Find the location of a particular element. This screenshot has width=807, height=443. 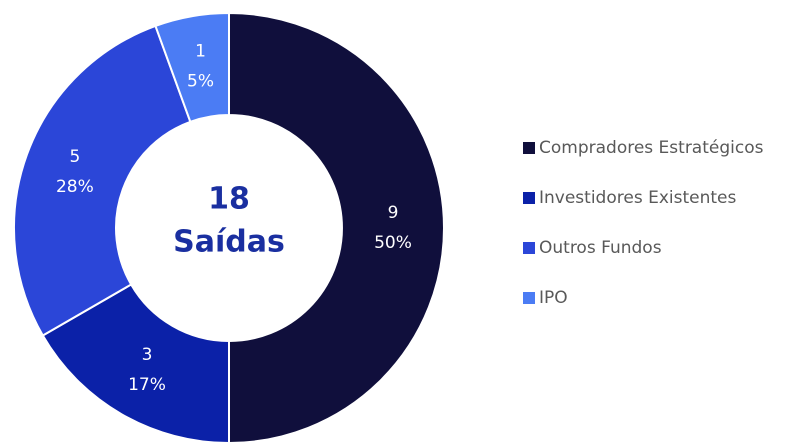

slice-value: 1 is located at coordinates (200, 51).